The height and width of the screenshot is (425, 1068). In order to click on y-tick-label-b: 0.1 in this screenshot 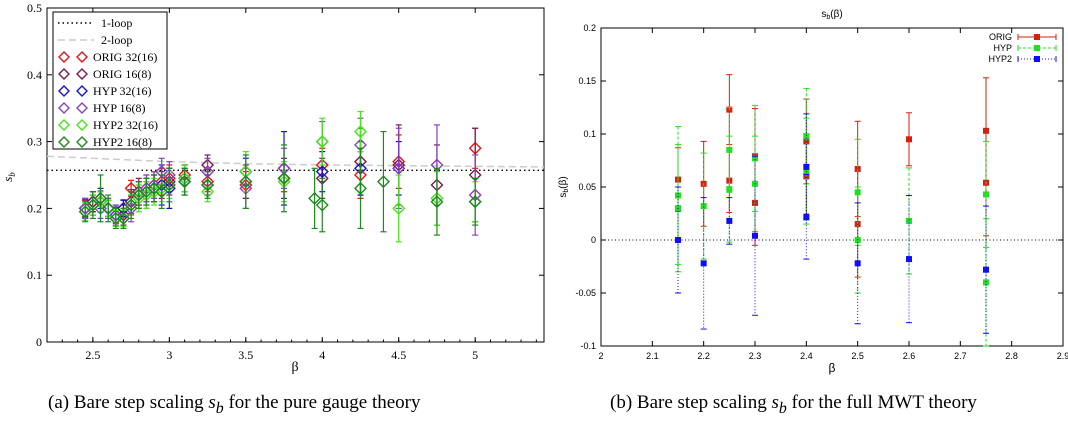, I will do `click(589, 134)`.